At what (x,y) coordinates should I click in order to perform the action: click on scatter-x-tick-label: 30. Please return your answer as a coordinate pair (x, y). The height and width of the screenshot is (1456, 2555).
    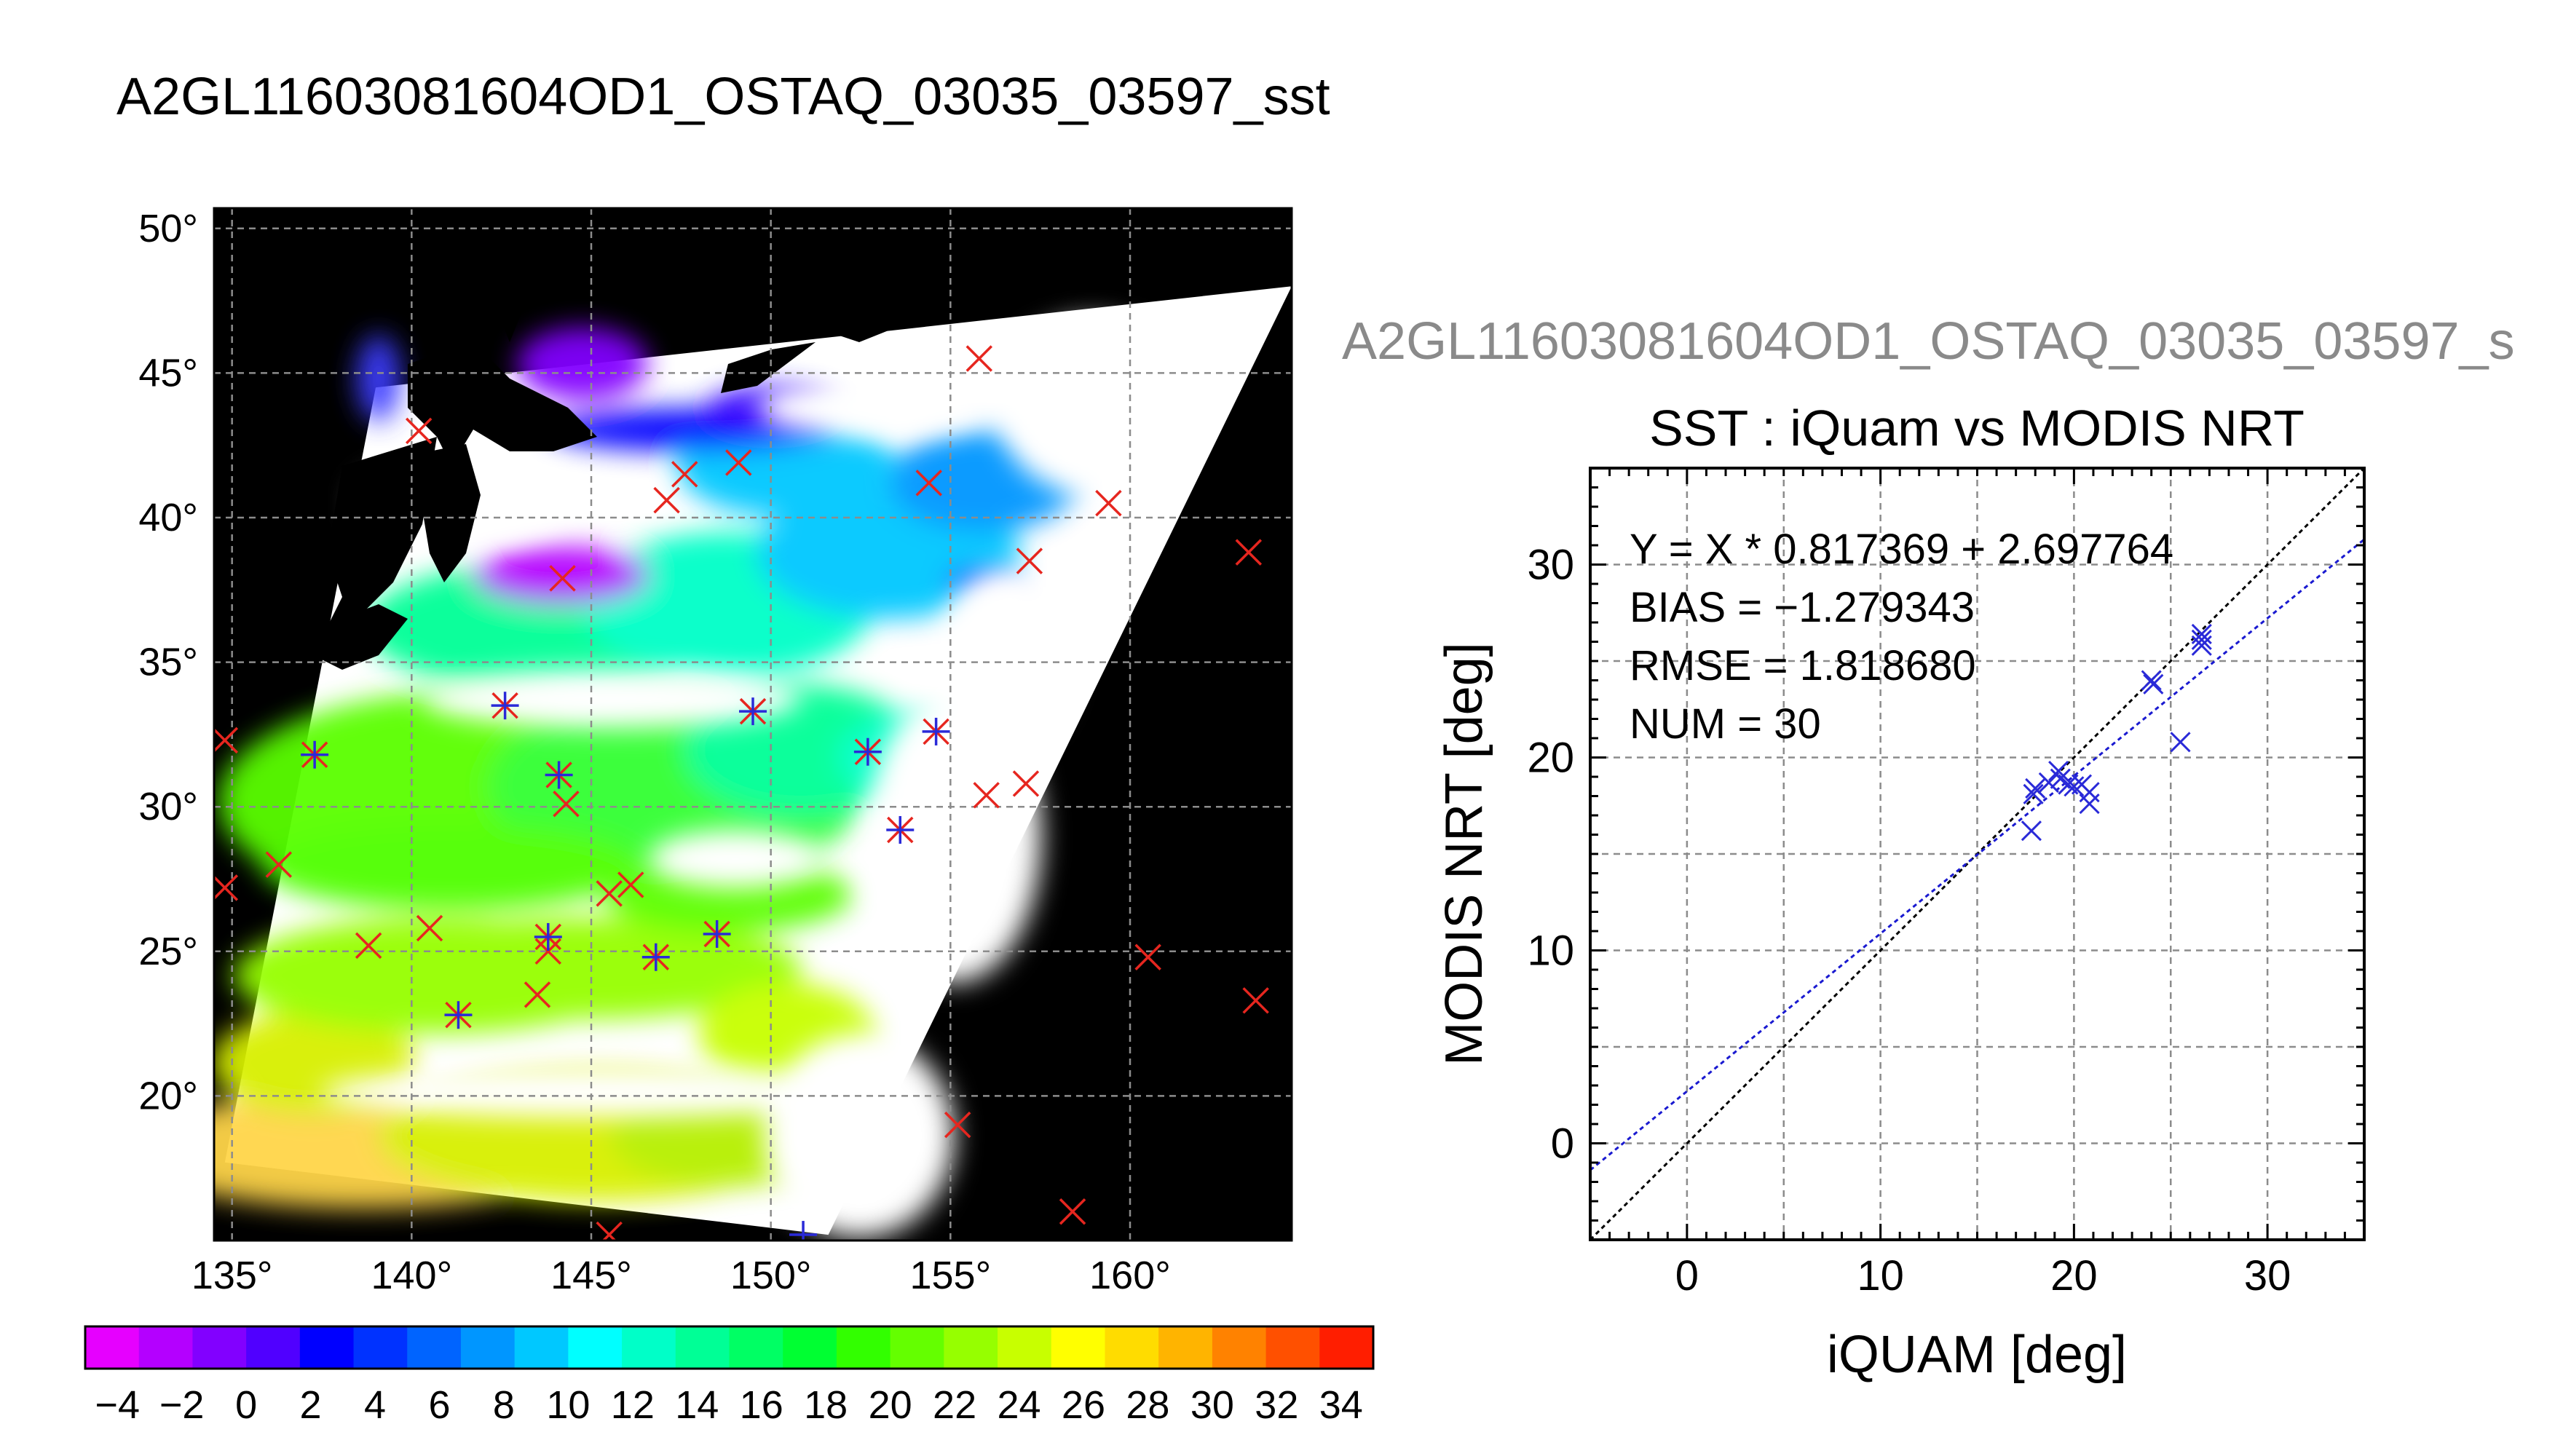
    Looking at the image, I should click on (2267, 1275).